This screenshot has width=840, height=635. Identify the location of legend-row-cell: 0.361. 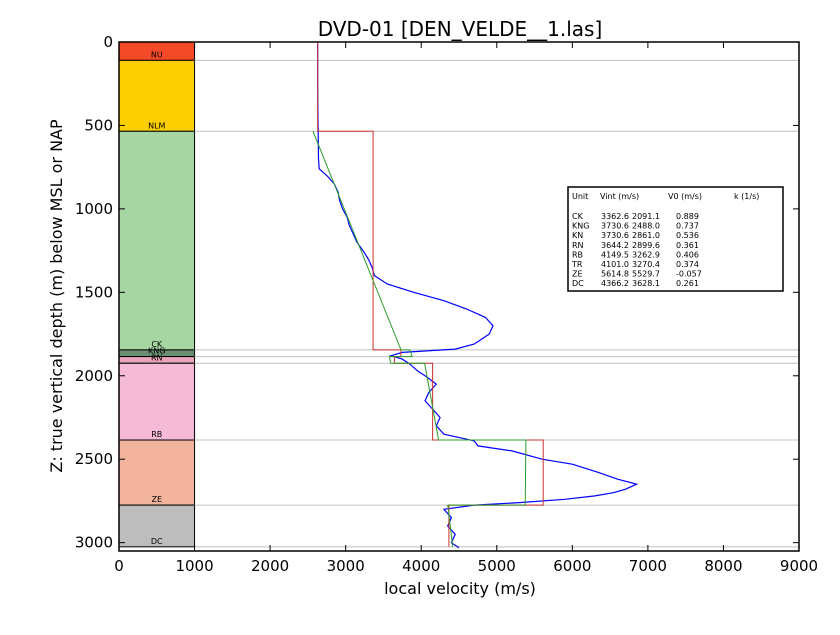
(687, 245).